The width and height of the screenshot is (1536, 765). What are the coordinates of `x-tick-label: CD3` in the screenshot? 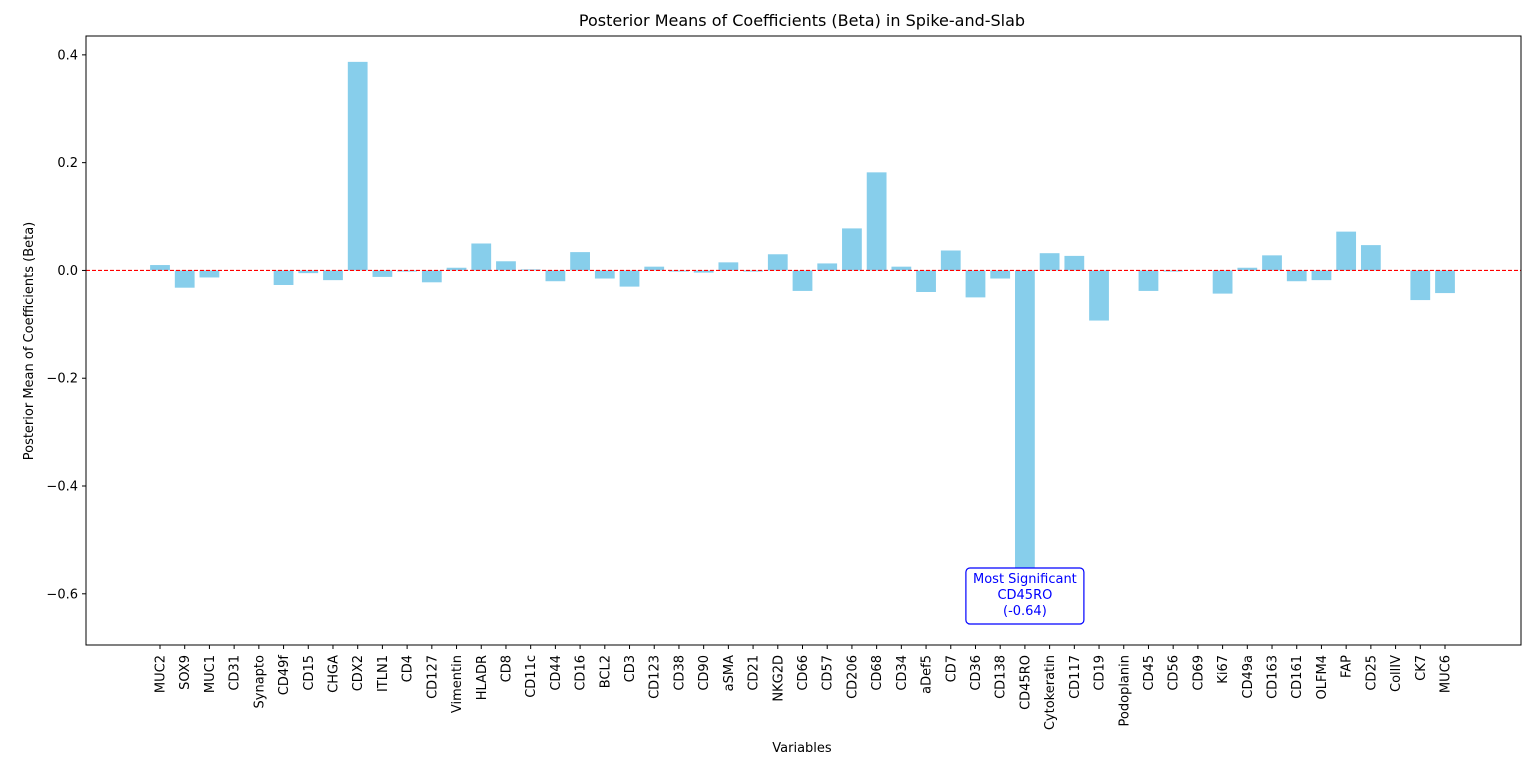 It's located at (630, 668).